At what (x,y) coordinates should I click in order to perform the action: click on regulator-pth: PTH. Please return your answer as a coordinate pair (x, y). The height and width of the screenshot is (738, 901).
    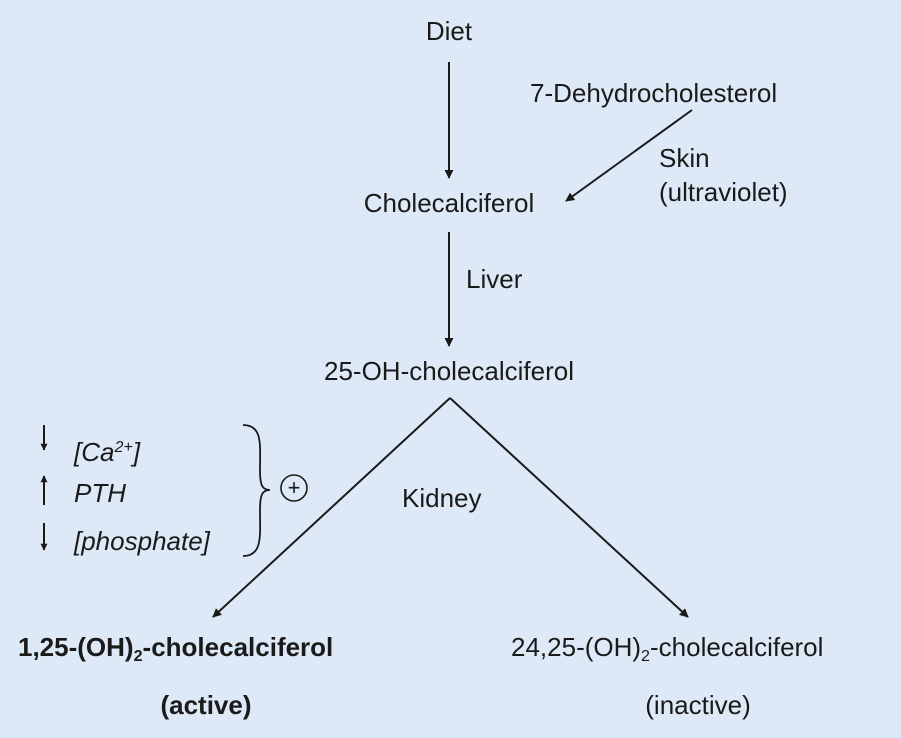
    Looking at the image, I should click on (100, 493).